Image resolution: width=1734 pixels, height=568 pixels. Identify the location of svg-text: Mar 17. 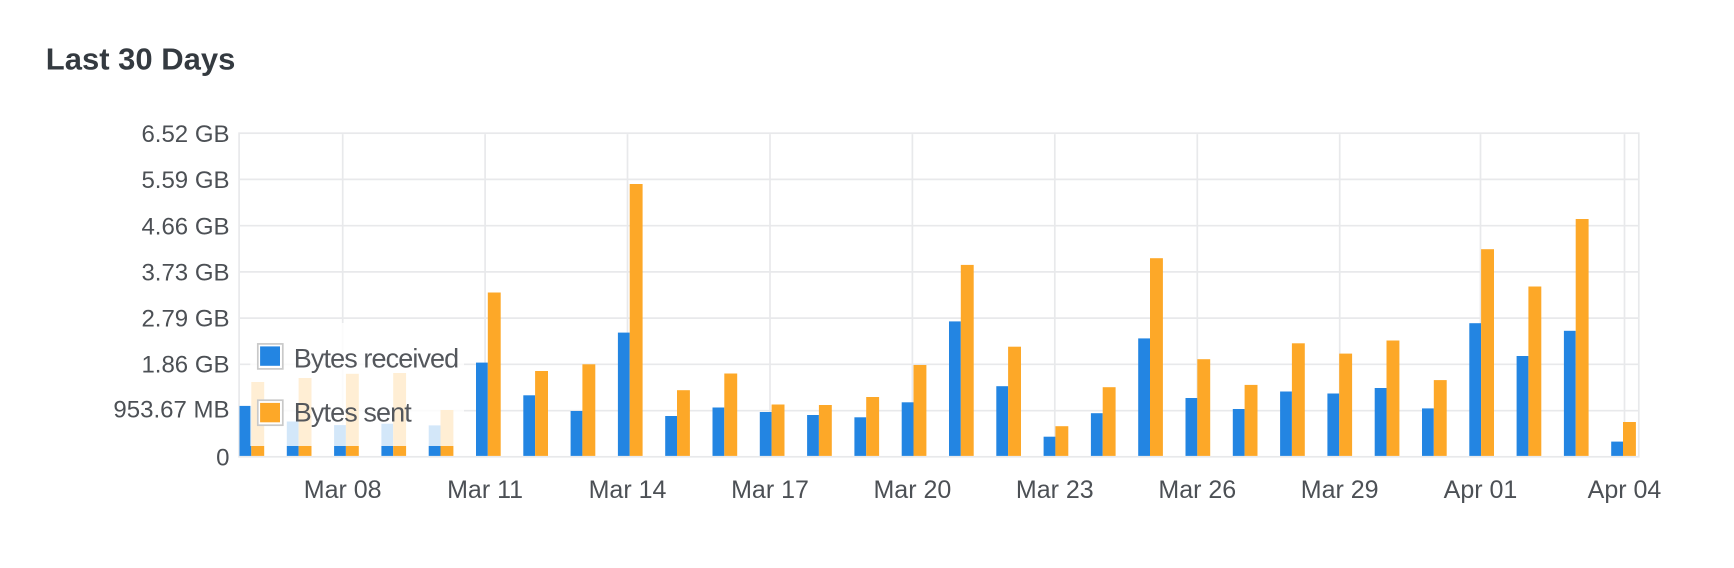
(770, 490).